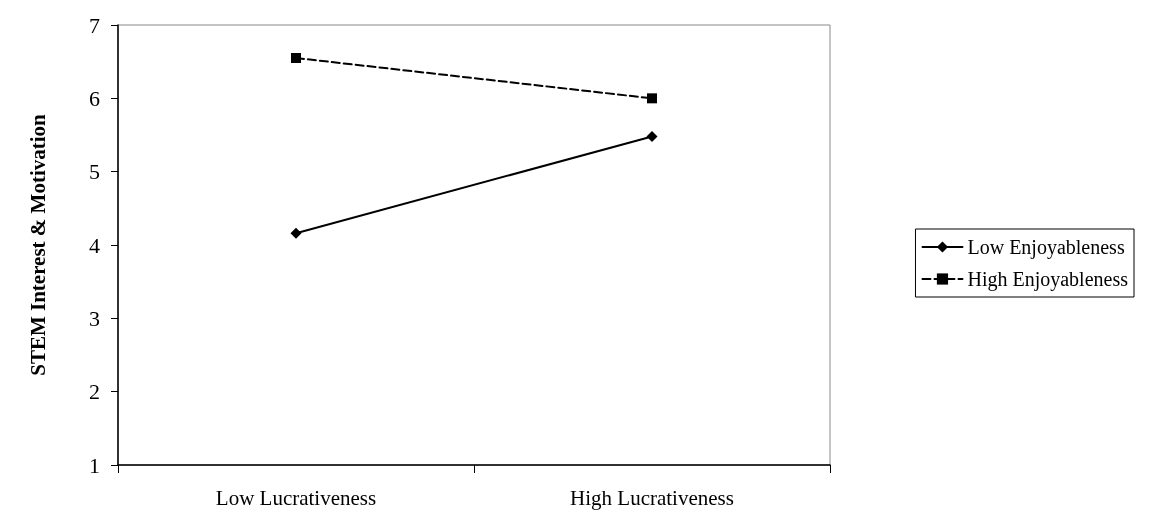 The image size is (1150, 526). What do you see at coordinates (37, 244) in the screenshot?
I see `y-axis-title: STEM Interest & Motivation` at bounding box center [37, 244].